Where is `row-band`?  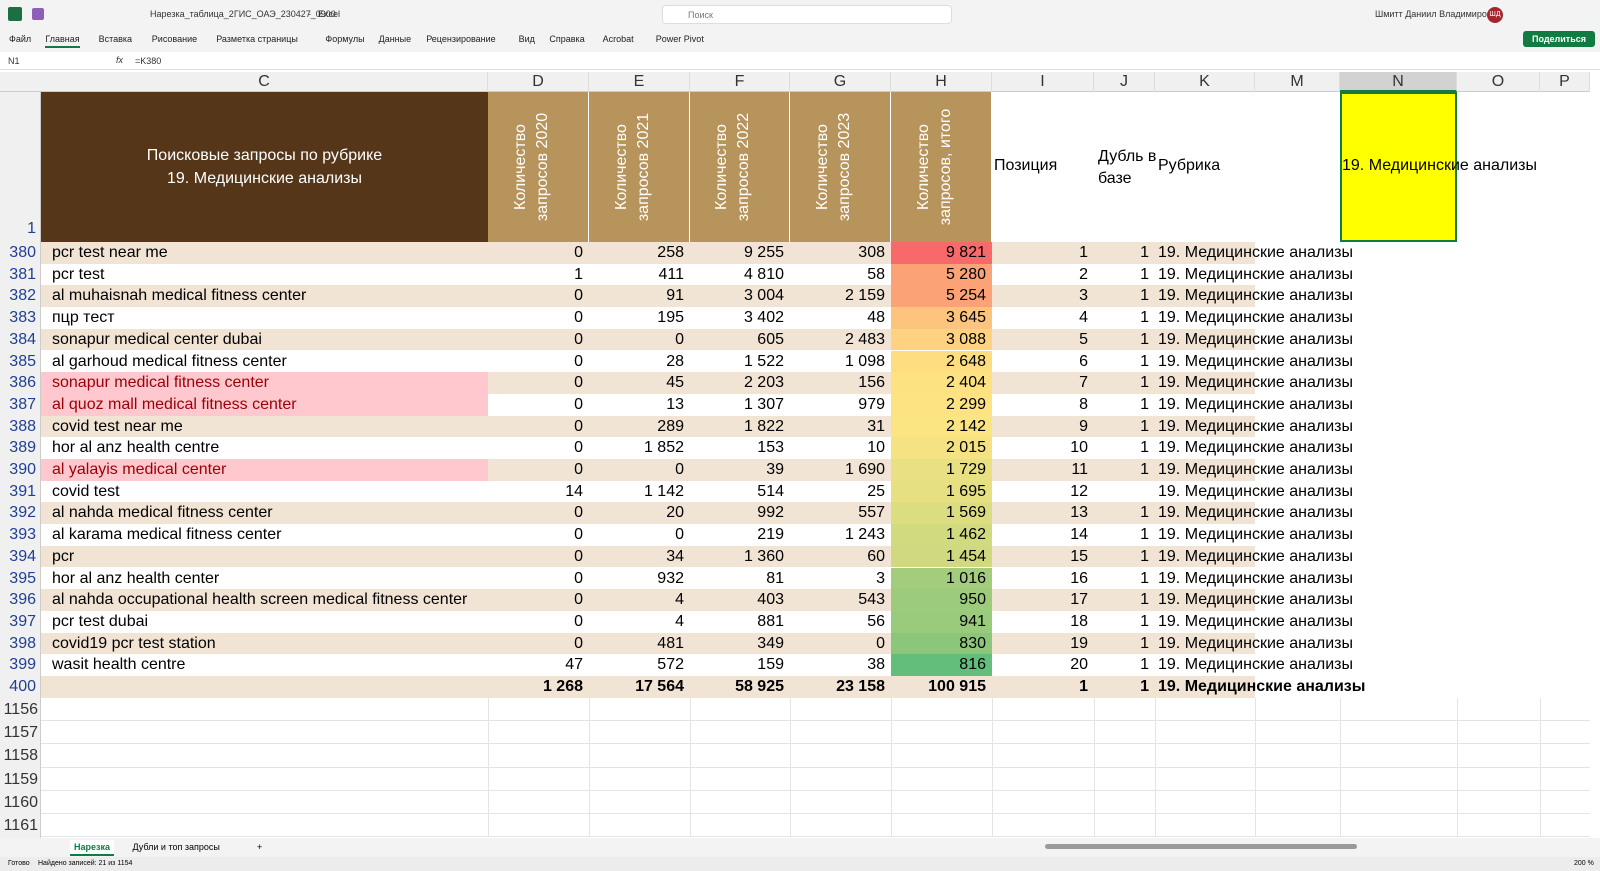 row-band is located at coordinates (648, 687).